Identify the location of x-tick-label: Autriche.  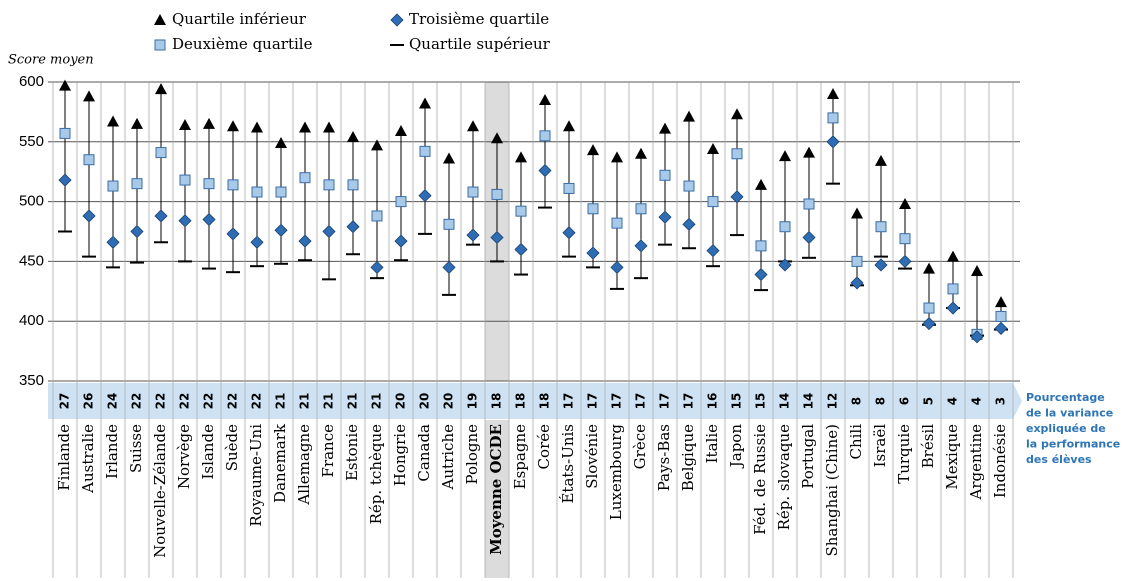
(448, 457).